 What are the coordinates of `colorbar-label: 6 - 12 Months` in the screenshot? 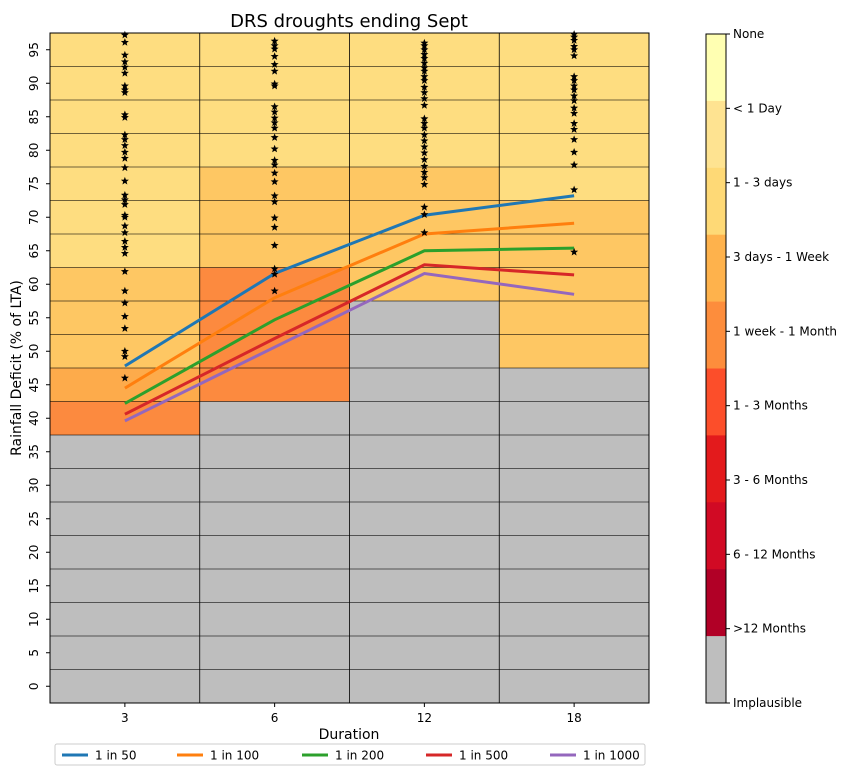 It's located at (774, 554).